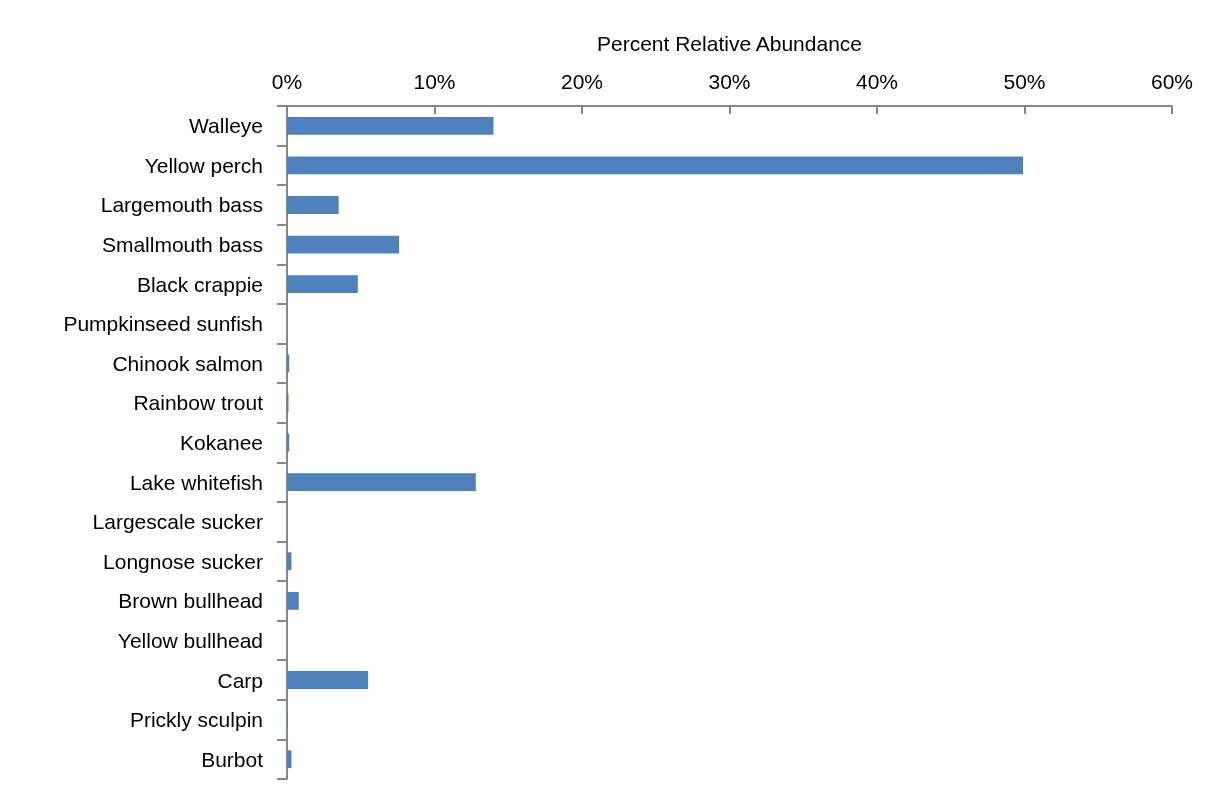 This screenshot has width=1207, height=789. Describe the element at coordinates (1172, 81) in the screenshot. I see `x-tick-label: 60%` at that location.